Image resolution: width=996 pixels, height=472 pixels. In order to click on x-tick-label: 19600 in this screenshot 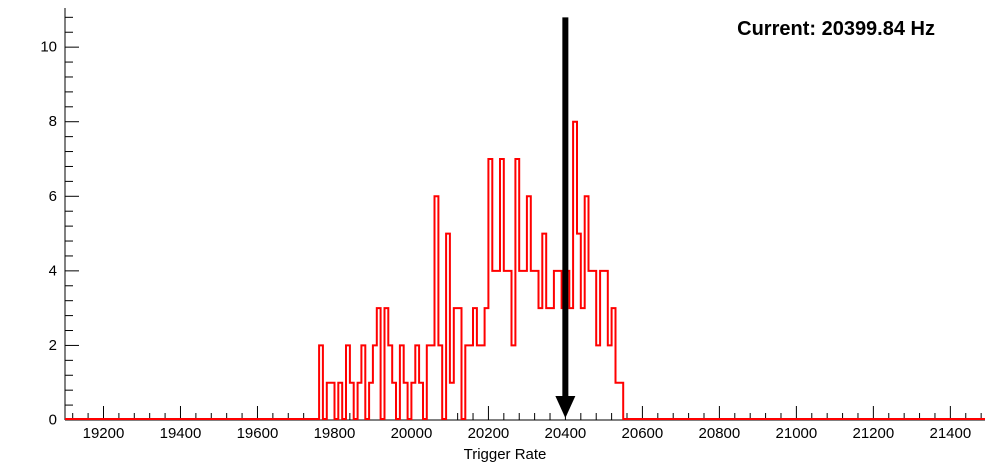, I will do `click(258, 433)`.